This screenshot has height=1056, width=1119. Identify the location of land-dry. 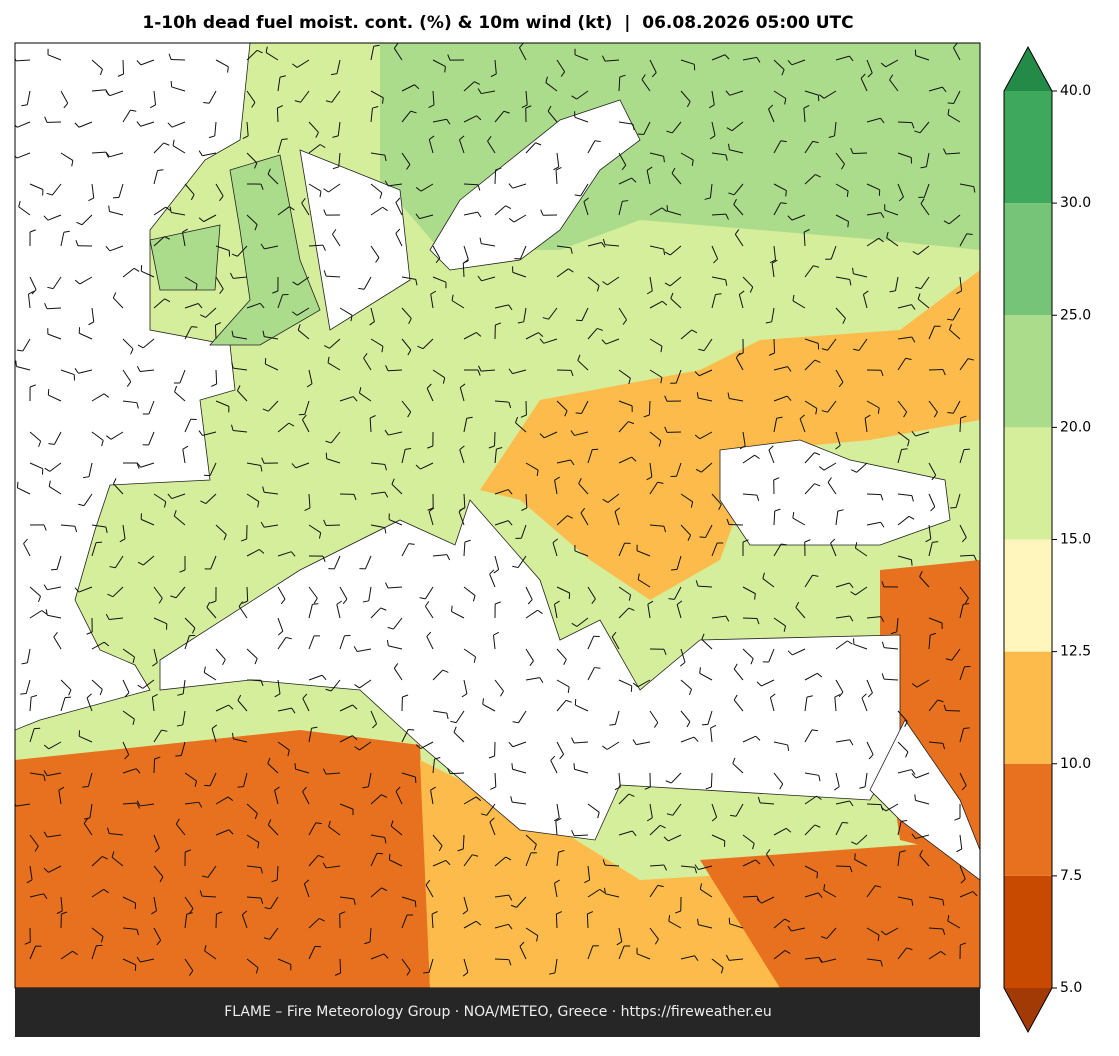
(222, 859).